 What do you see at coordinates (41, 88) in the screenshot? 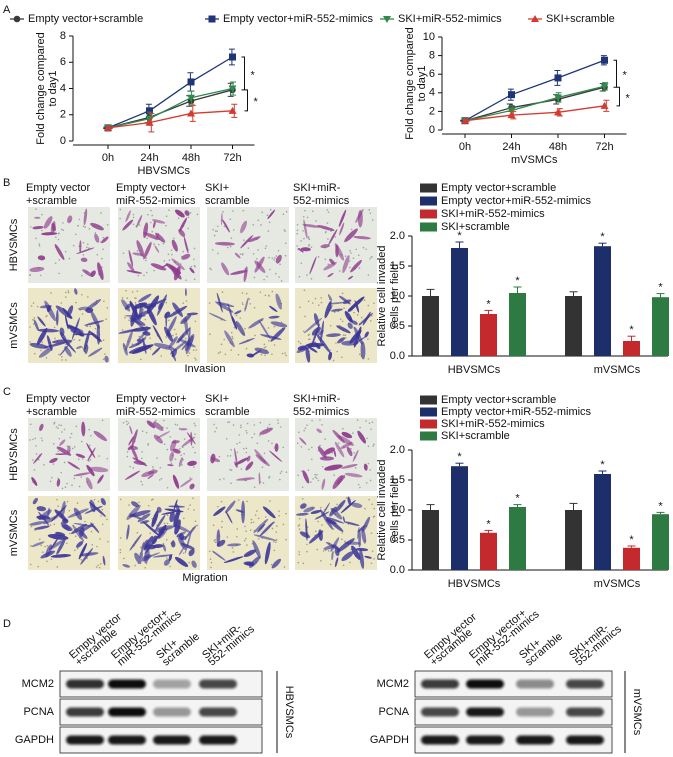
I see `y-axis-label: Fold change compared` at bounding box center [41, 88].